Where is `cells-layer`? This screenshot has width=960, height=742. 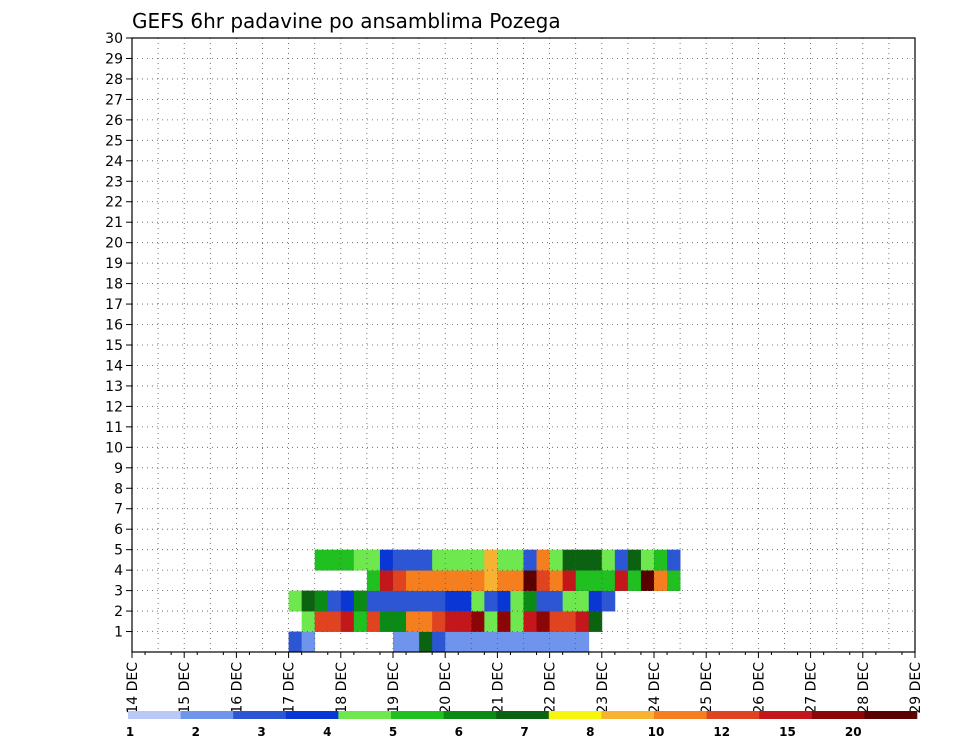
cells-layer is located at coordinates (484, 601).